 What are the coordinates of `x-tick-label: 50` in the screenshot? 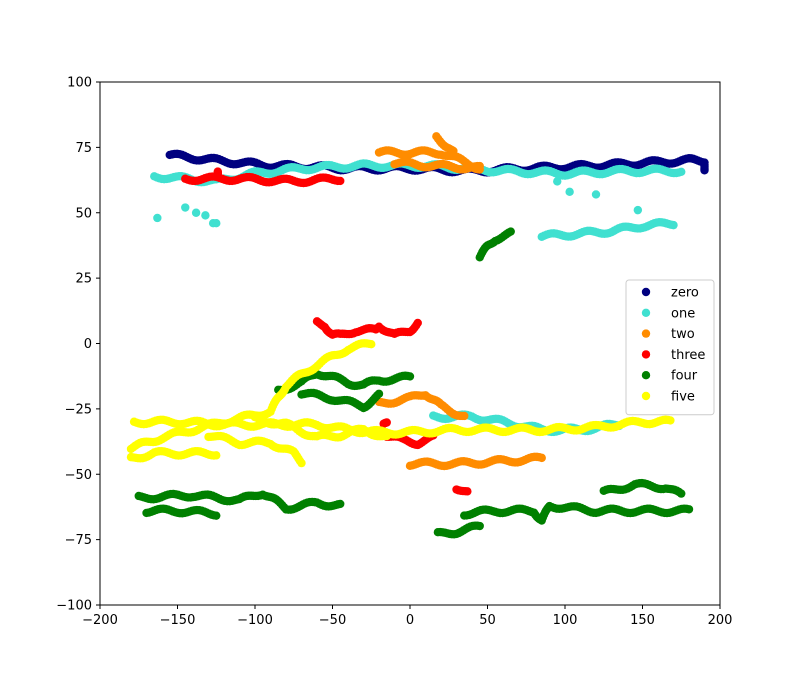 It's located at (487, 620).